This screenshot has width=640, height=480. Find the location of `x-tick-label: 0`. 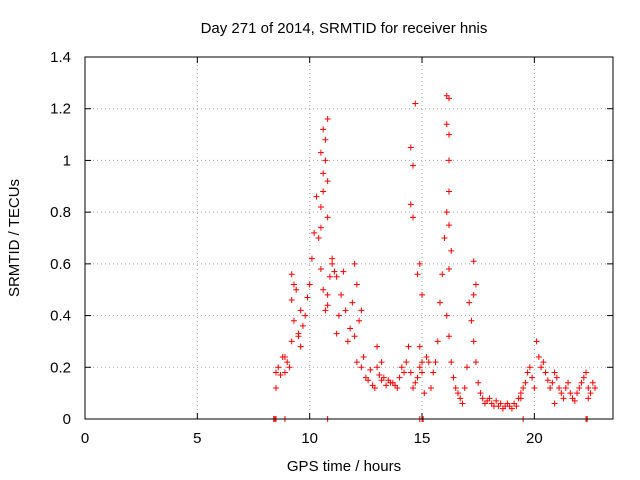

x-tick-label: 0 is located at coordinates (85, 438).